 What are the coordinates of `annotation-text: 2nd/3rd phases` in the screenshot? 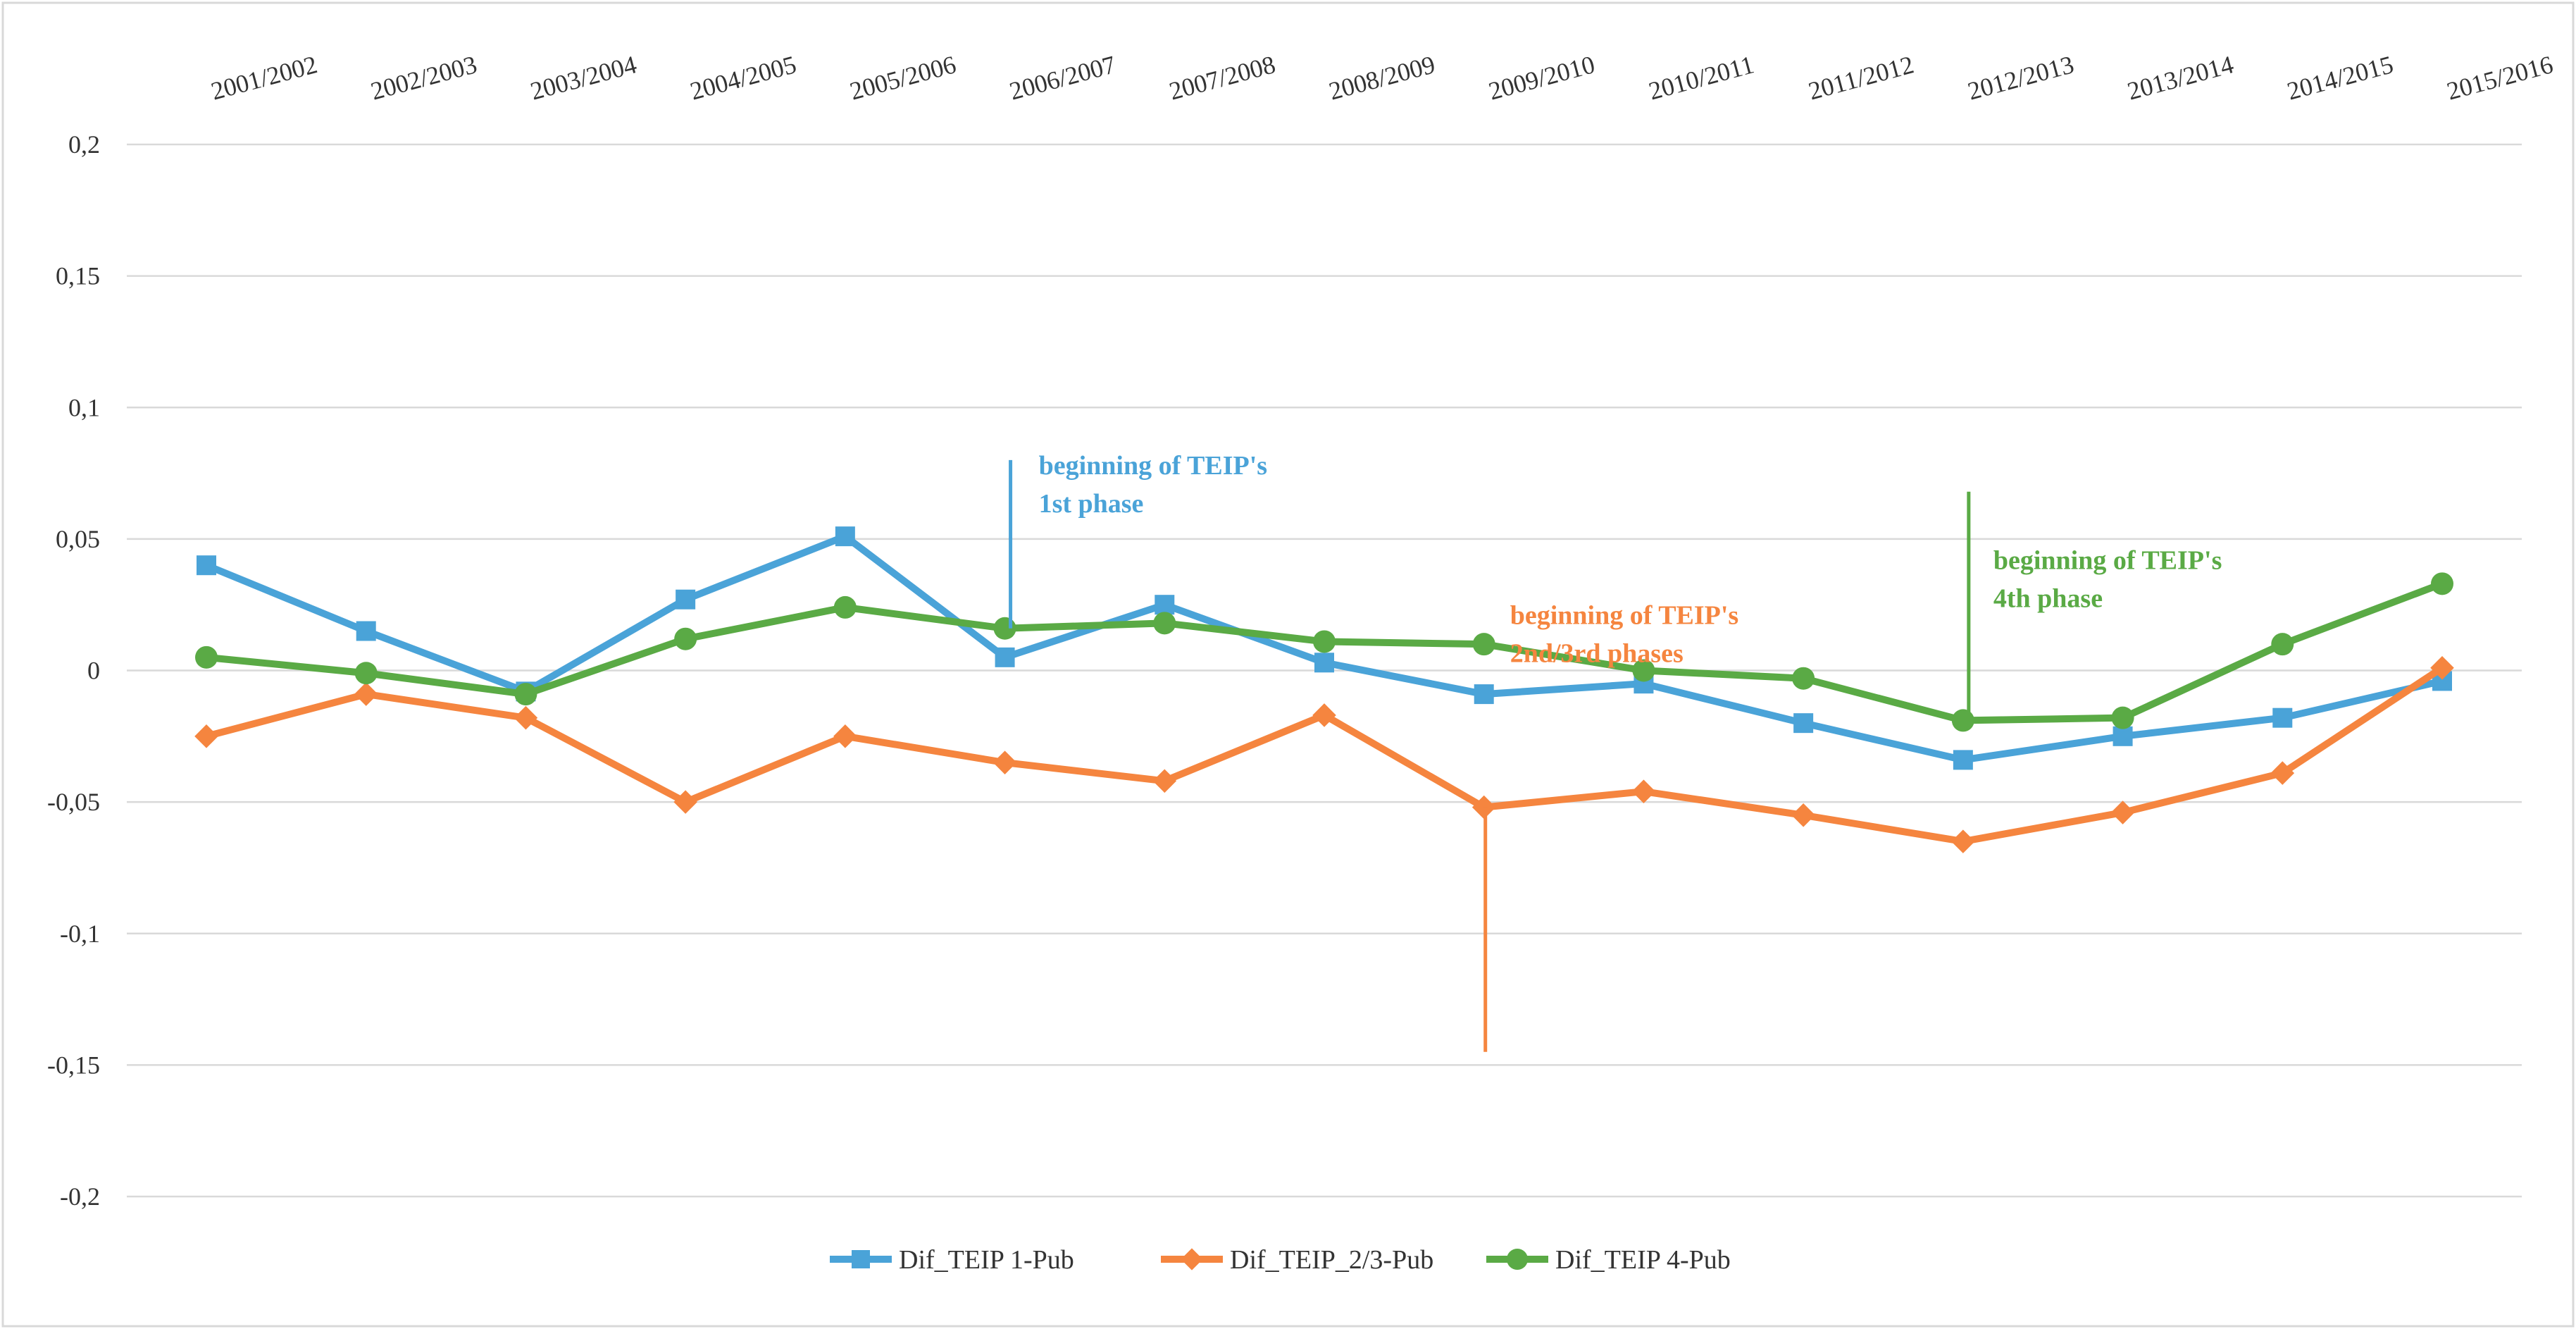 It's located at (1597, 654).